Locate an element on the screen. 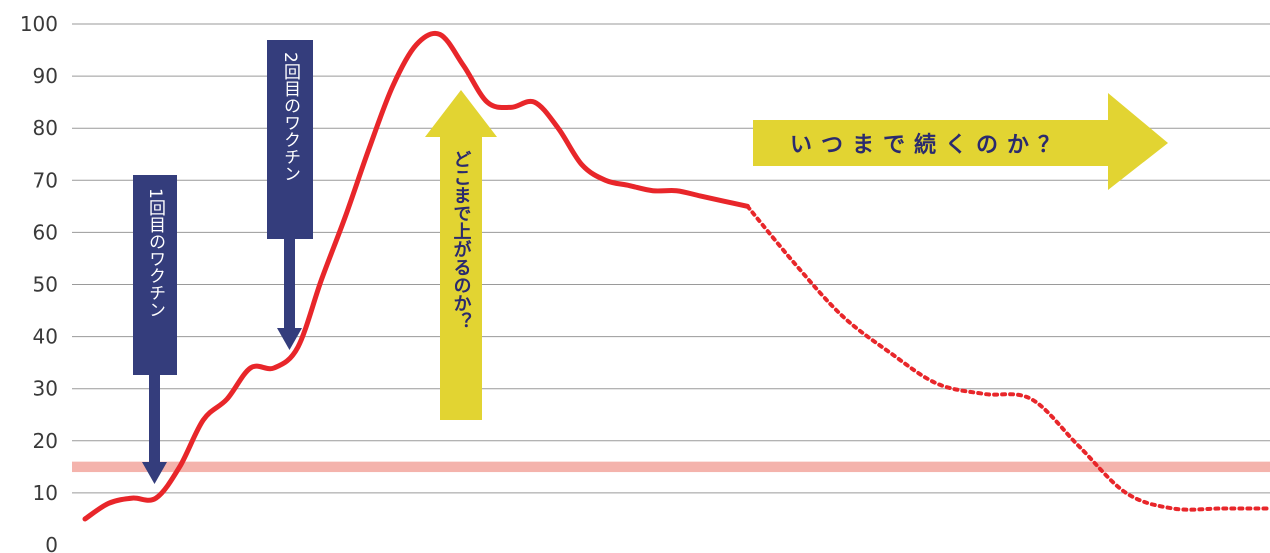 This screenshot has height=553, width=1270. first-dose-arrow-head is located at coordinates (154, 473).